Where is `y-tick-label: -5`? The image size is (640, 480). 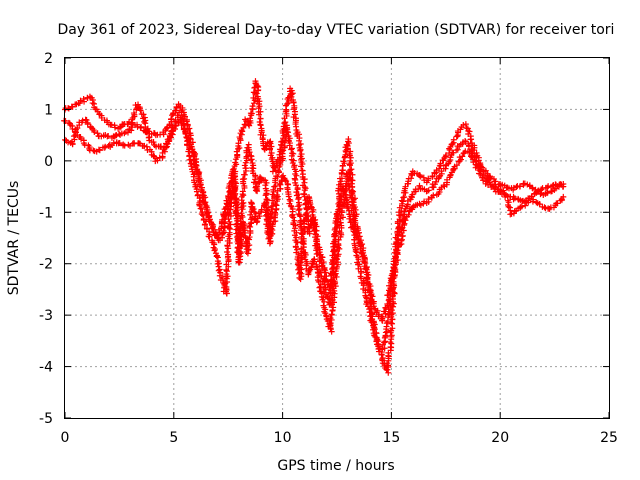
y-tick-label: -5 is located at coordinates (46, 419).